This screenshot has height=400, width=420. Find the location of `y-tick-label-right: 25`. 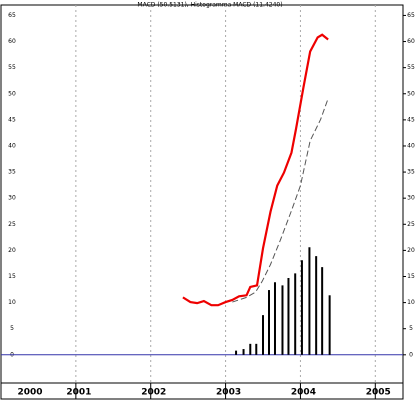

y-tick-label-right: 25 is located at coordinates (411, 224).